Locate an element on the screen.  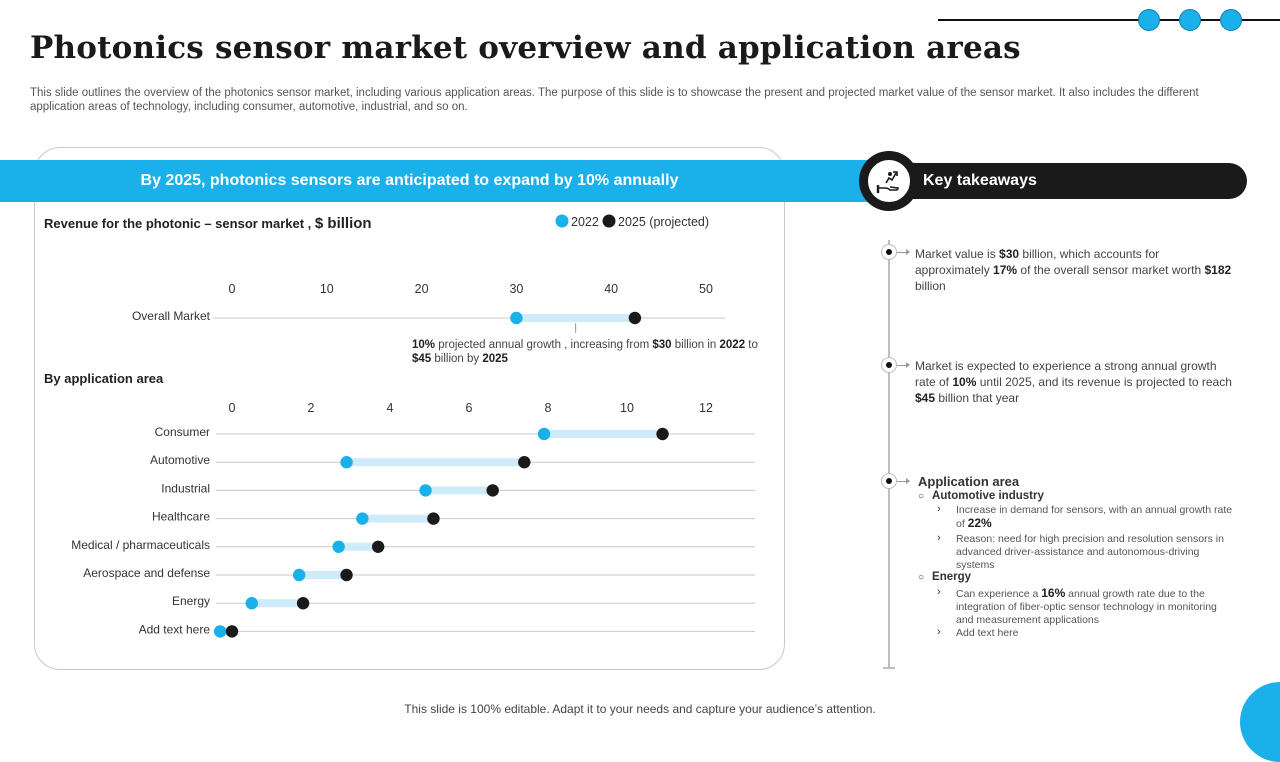
takeaway-value: 10% is located at coordinates (964, 382).